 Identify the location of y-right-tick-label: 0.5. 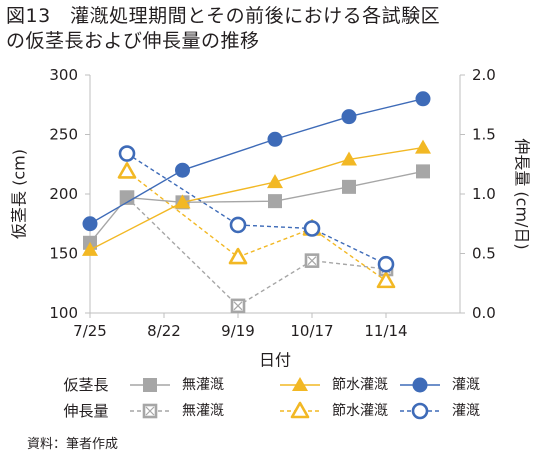
(484, 254).